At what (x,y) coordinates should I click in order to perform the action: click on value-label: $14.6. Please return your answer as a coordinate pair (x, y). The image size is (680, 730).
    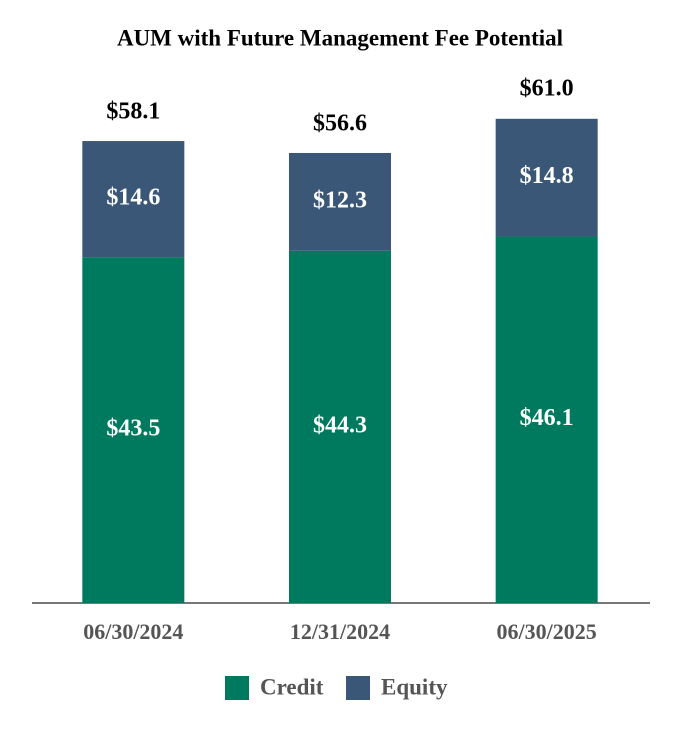
    Looking at the image, I should click on (133, 198).